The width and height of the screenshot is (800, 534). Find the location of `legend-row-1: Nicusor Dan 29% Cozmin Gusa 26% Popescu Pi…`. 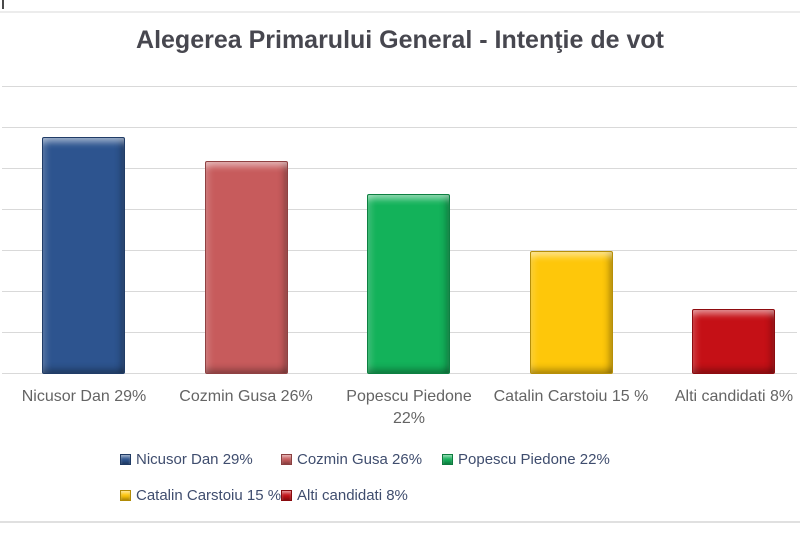

legend-row-1: Nicusor Dan 29% Cozmin Gusa 26% Popescu Pi… is located at coordinates (450, 459).